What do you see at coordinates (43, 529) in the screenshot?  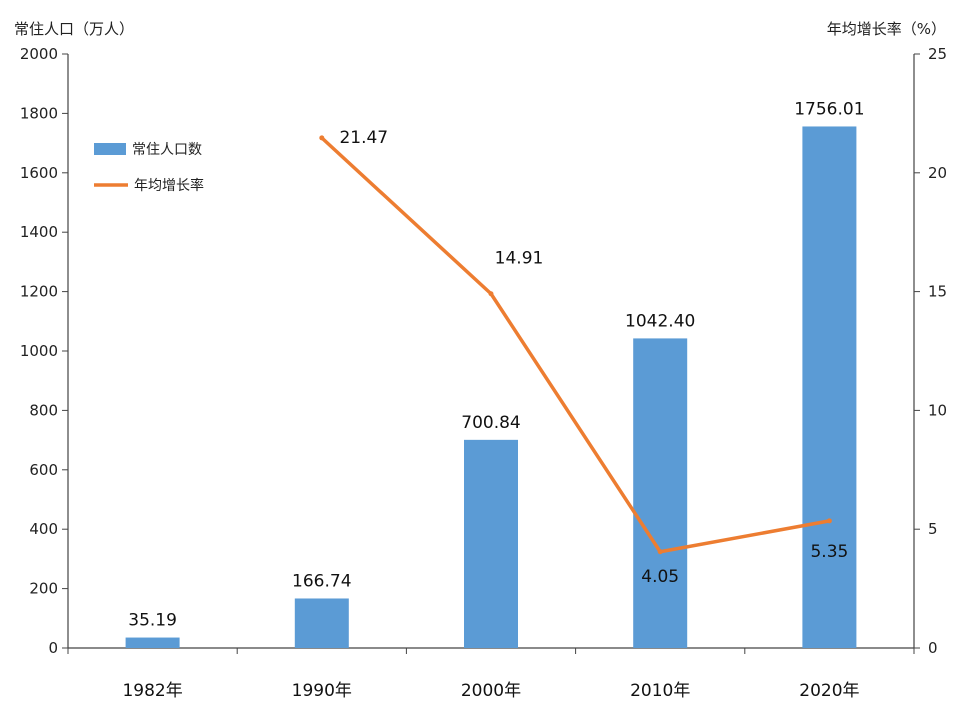 I see `left-tick-label: 400` at bounding box center [43, 529].